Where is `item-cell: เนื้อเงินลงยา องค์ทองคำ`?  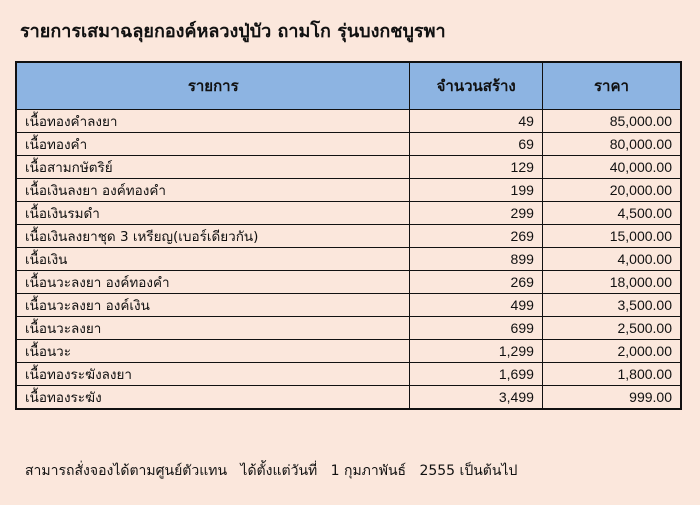 item-cell: เนื้อเงินลงยา องค์ทองคำ is located at coordinates (213, 190).